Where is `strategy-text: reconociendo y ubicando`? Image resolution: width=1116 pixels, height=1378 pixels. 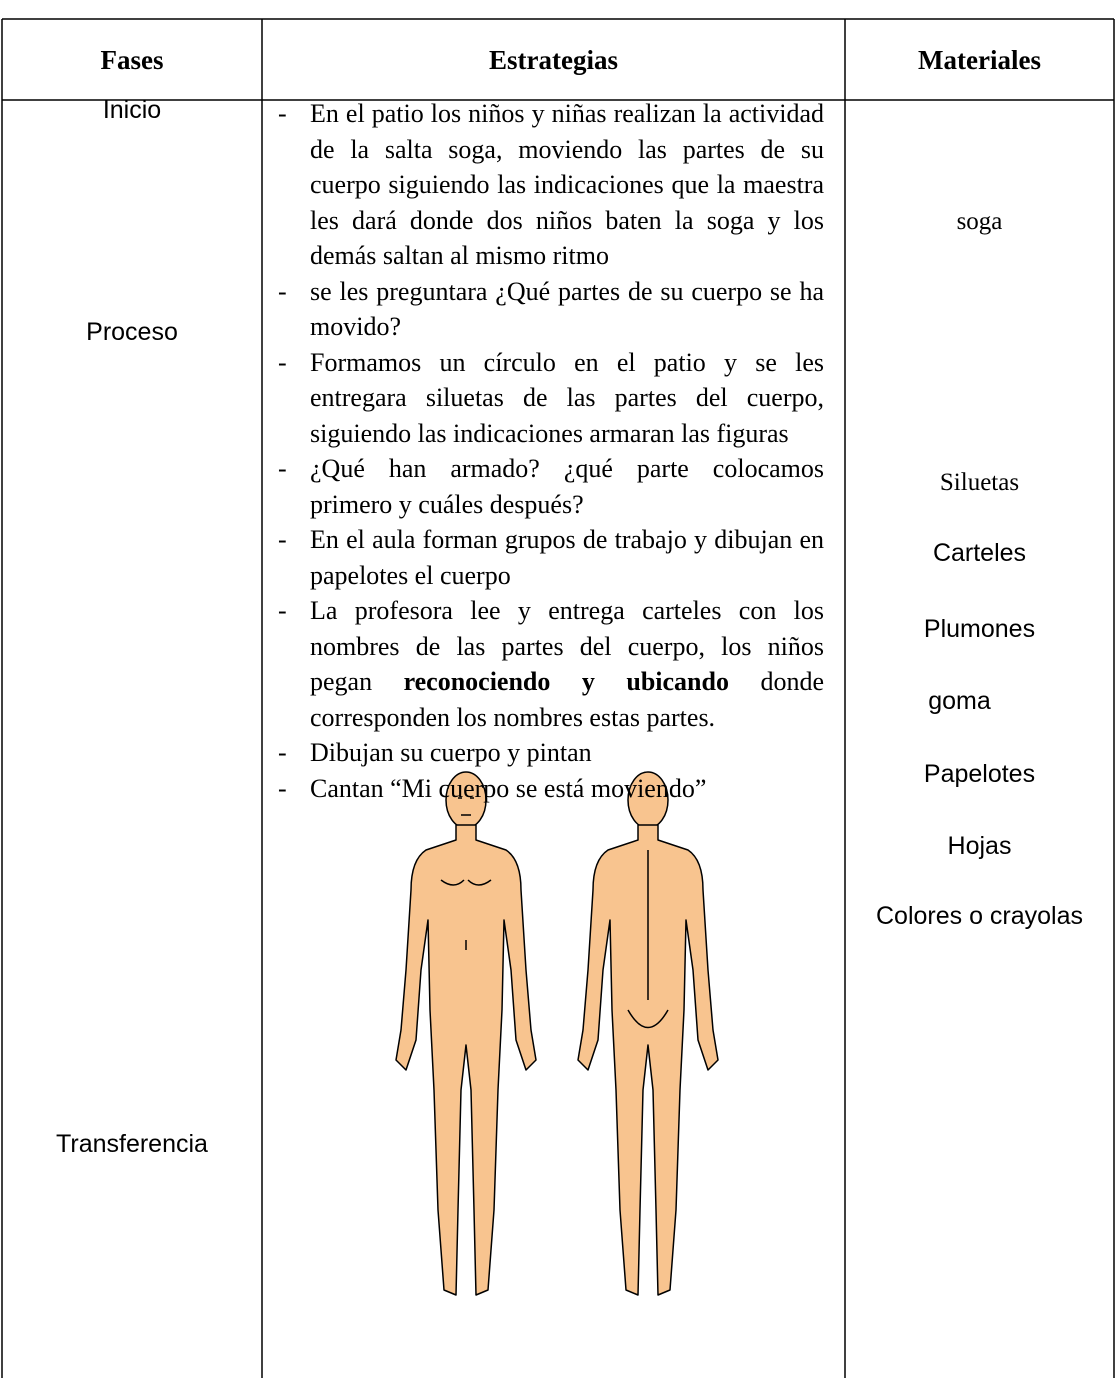
strategy-text: reconociendo y ubicando is located at coordinates (566, 681).